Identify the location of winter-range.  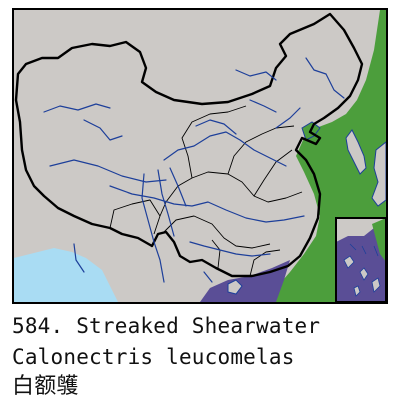
(245, 281).